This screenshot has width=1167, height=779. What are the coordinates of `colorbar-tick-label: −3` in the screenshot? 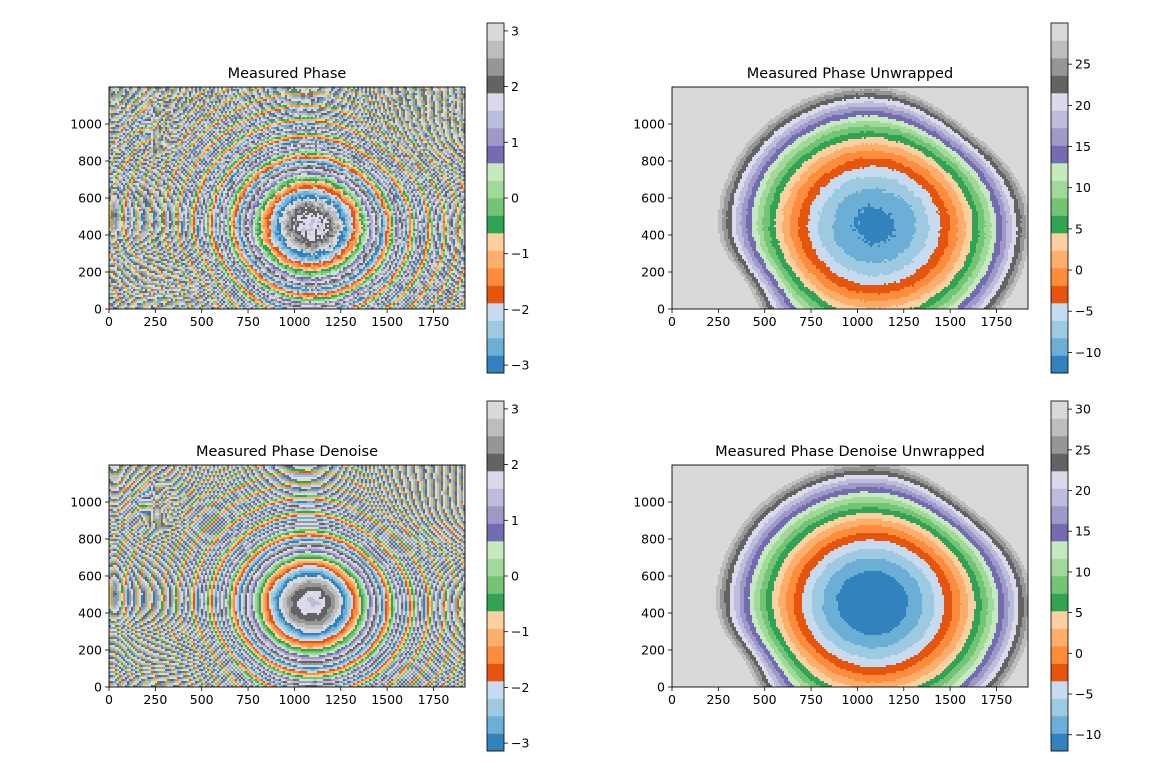 It's located at (520, 365).